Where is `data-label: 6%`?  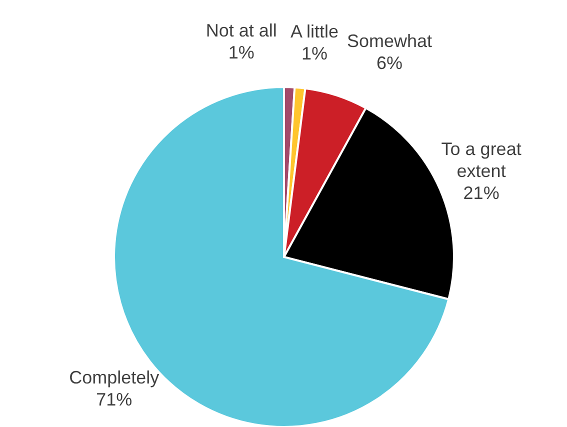
data-label: 6% is located at coordinates (389, 63).